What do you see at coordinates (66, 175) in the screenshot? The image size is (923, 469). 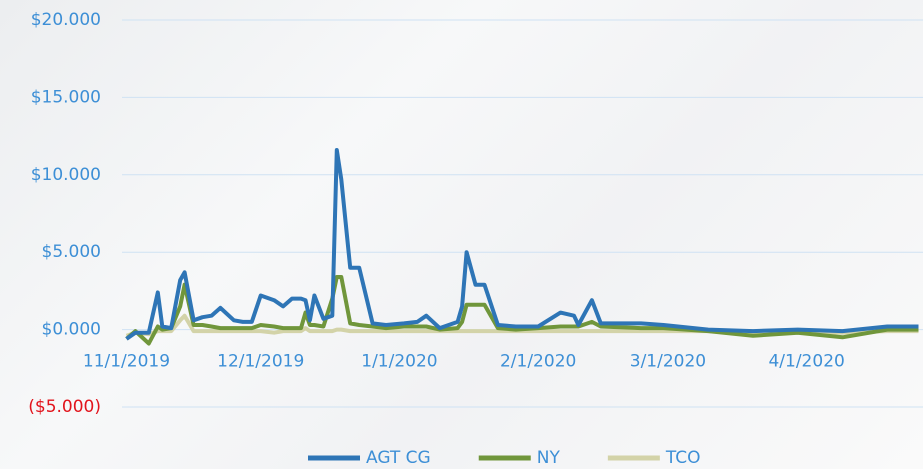 I see `y-tick-label: $10.000` at bounding box center [66, 175].